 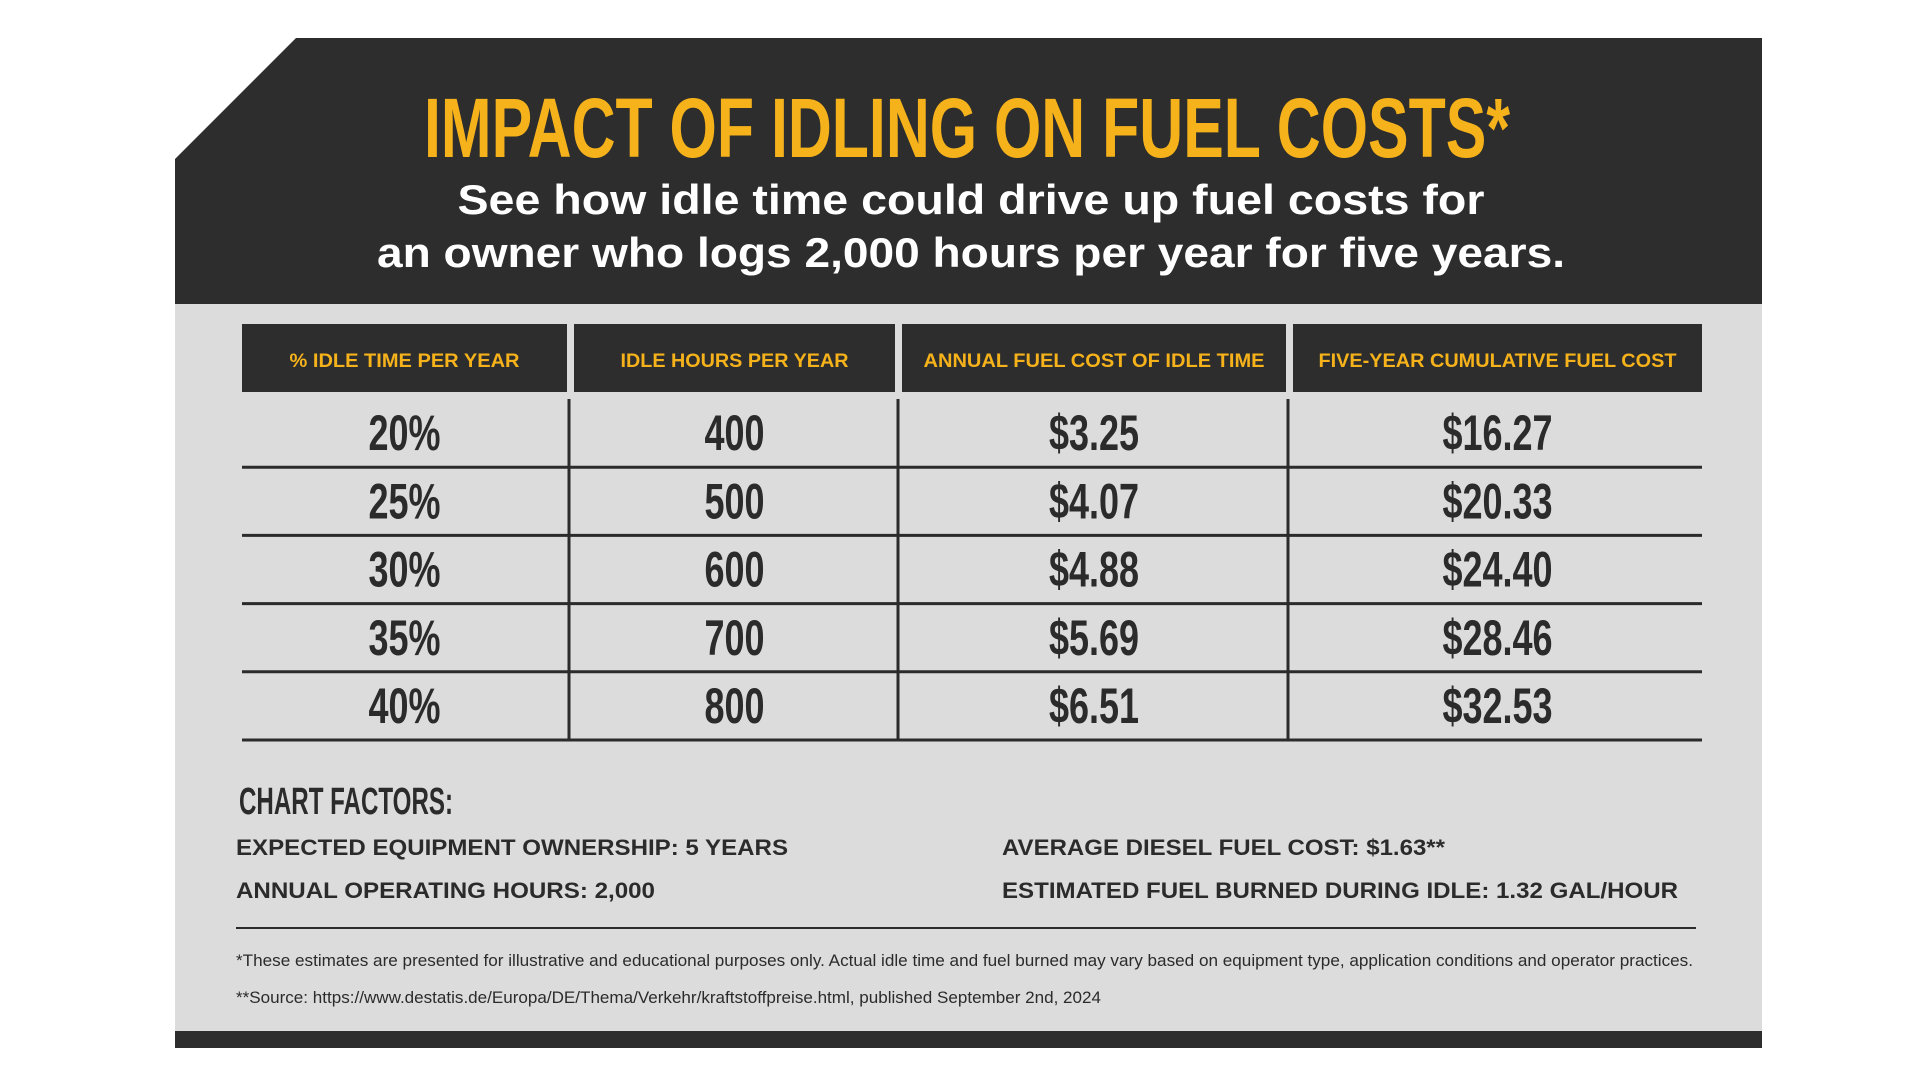 I want to click on cell: $5.69, so click(x=1094, y=638).